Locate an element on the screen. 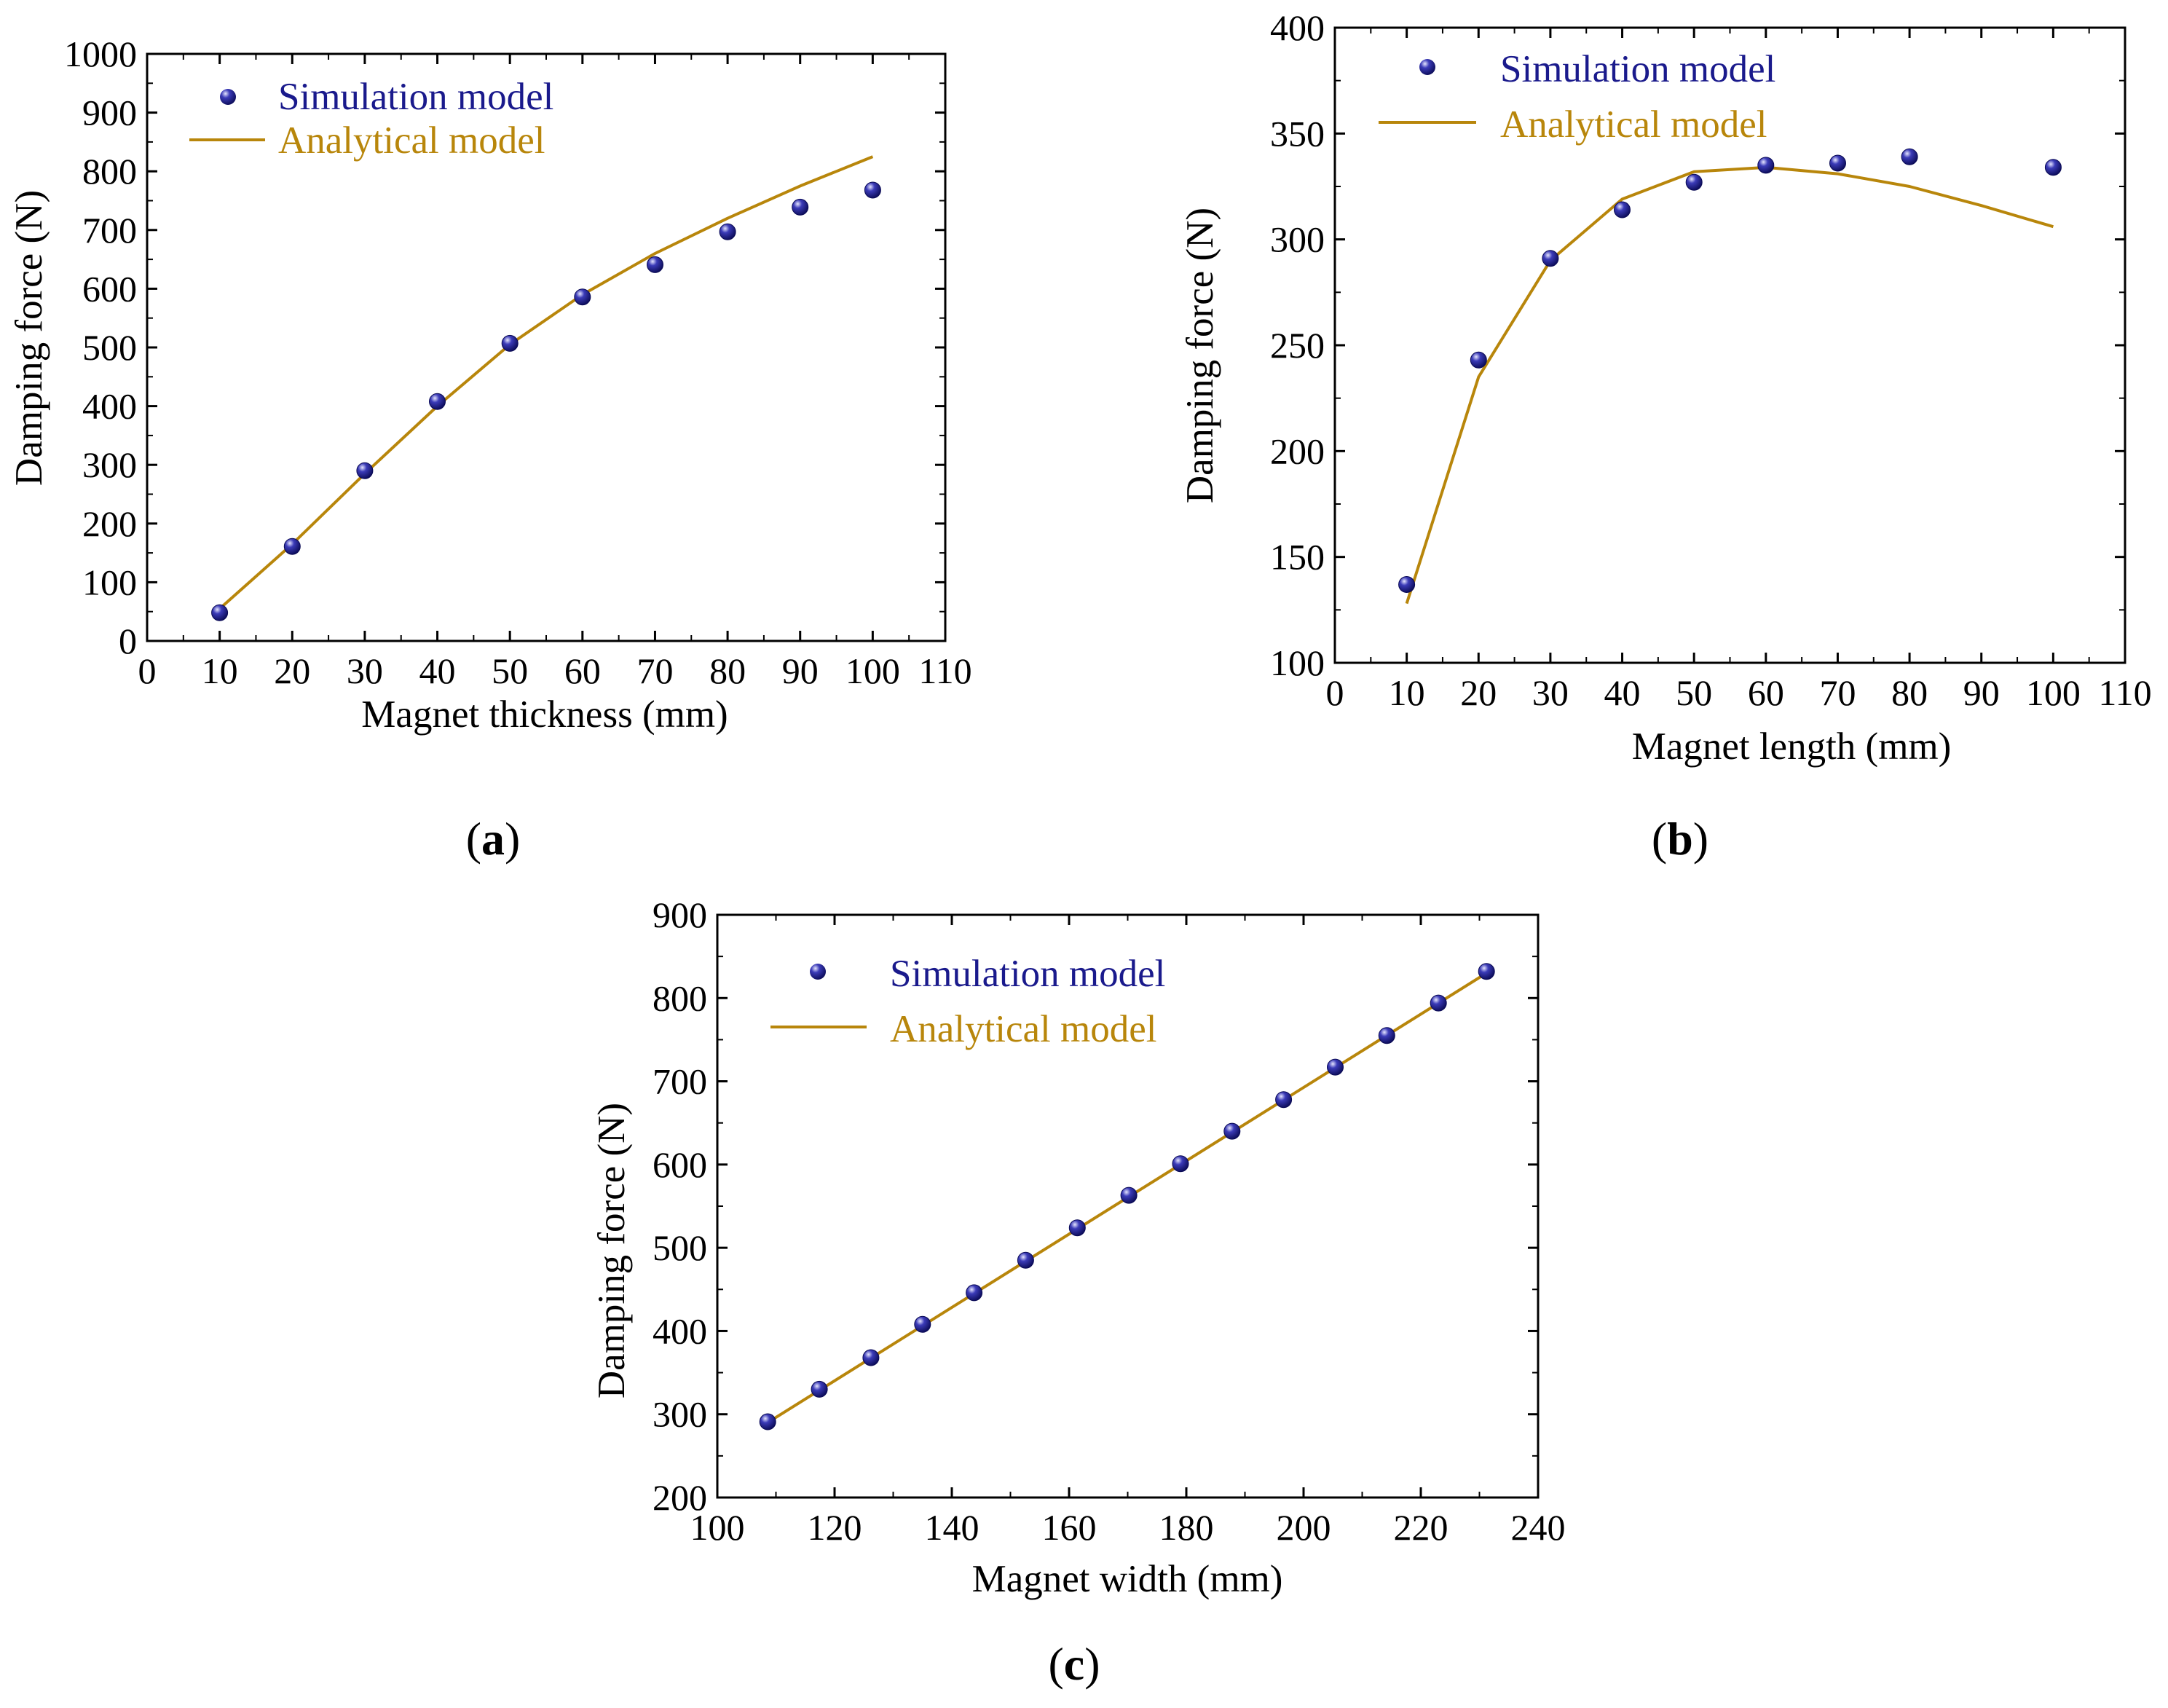  x-tick-label: 240 is located at coordinates (1539, 1527).